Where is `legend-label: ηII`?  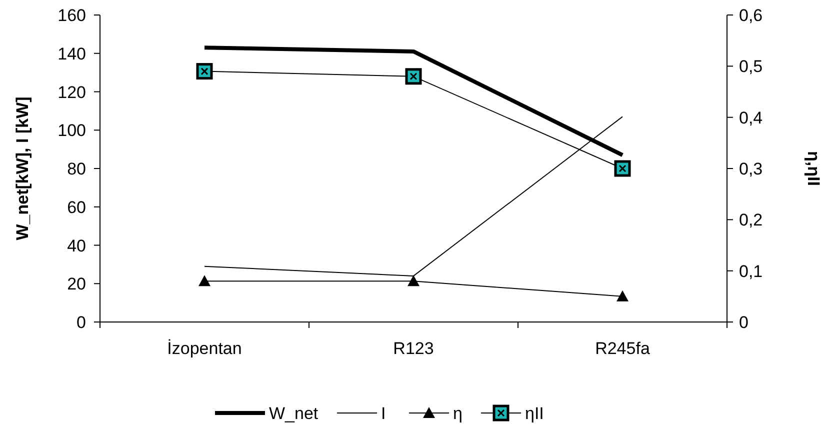
legend-label: ηII is located at coordinates (534, 413).